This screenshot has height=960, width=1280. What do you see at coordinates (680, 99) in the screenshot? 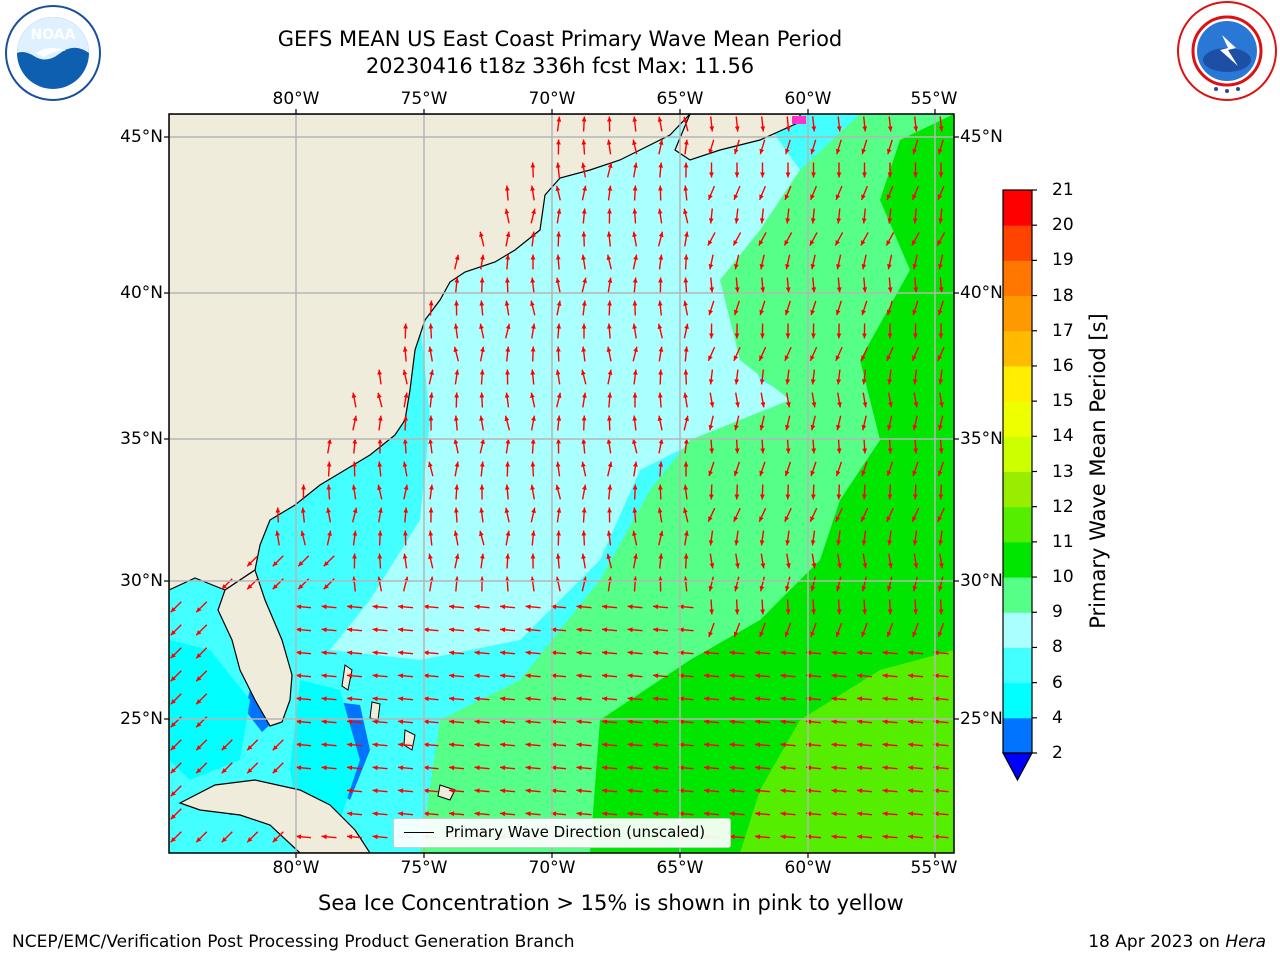
I see `lon-label-top: 65°W` at bounding box center [680, 99].